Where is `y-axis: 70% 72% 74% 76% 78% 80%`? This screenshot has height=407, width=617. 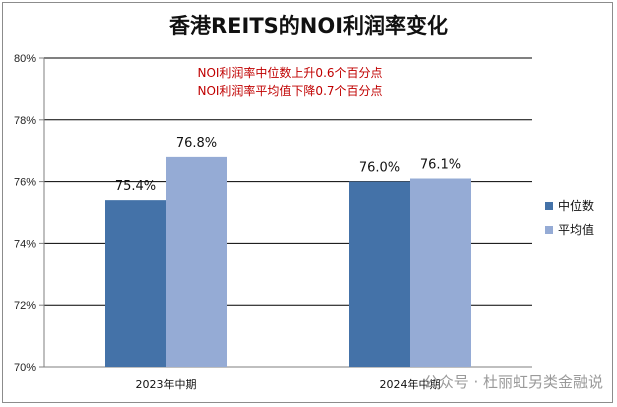
y-axis: 70% 72% 74% 76% 78% 80% is located at coordinates (29, 213).